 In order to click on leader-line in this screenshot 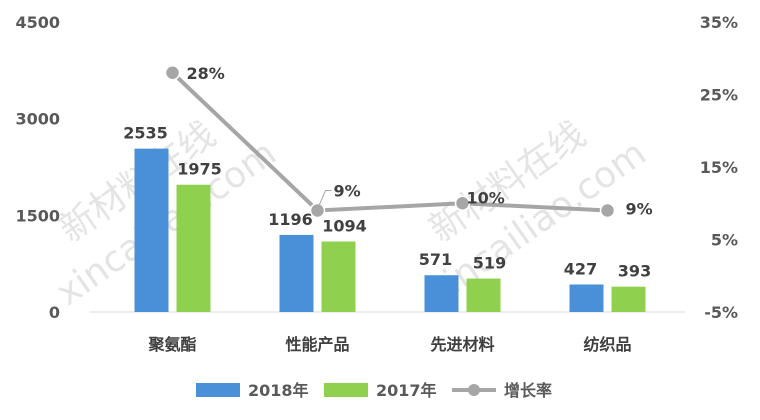, I will do `click(325, 197)`.